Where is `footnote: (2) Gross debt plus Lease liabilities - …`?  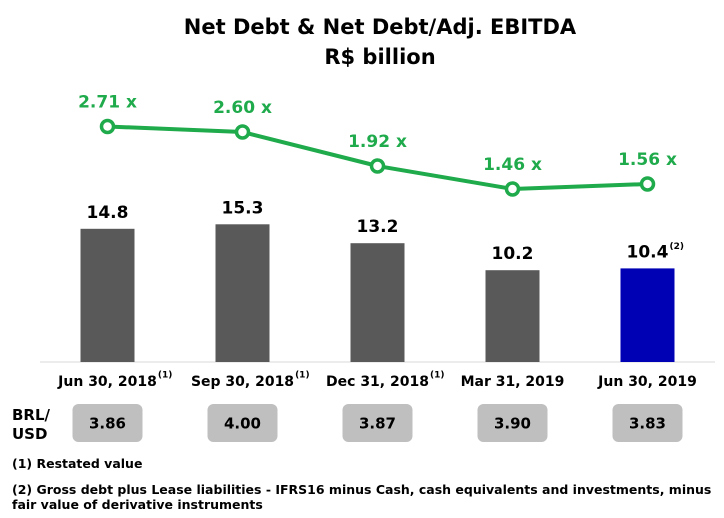 footnote: (2) Gross debt plus Lease liabilities - … is located at coordinates (362, 497).